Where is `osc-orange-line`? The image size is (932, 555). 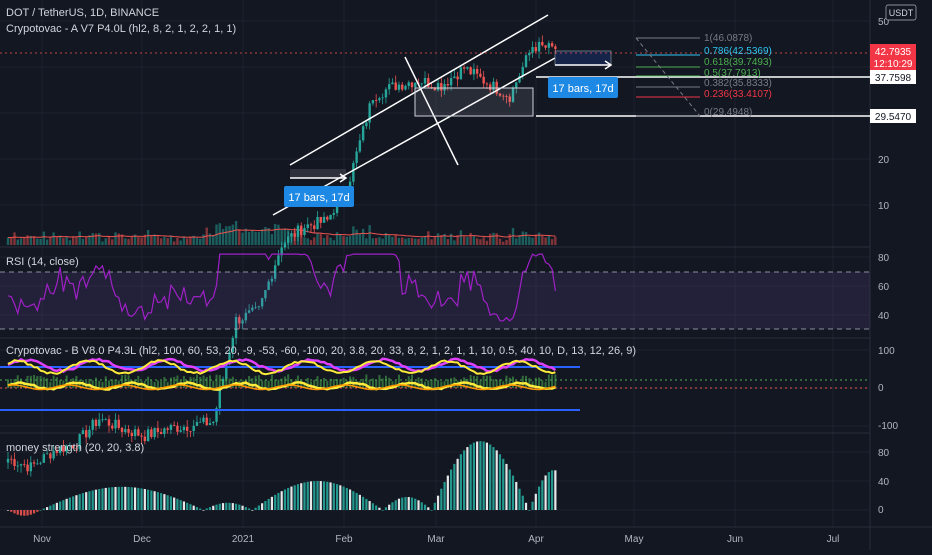 osc-orange-line is located at coordinates (281, 387).